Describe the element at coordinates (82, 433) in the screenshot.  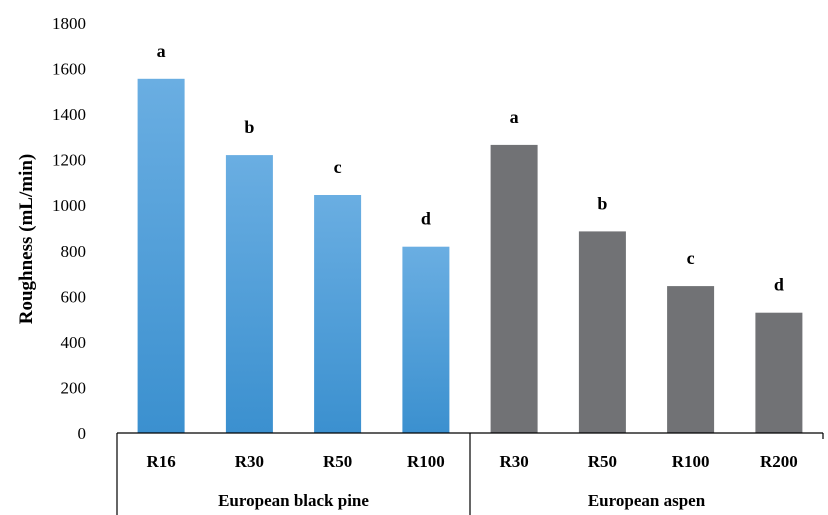
I see `y-tick-label: 0` at that location.